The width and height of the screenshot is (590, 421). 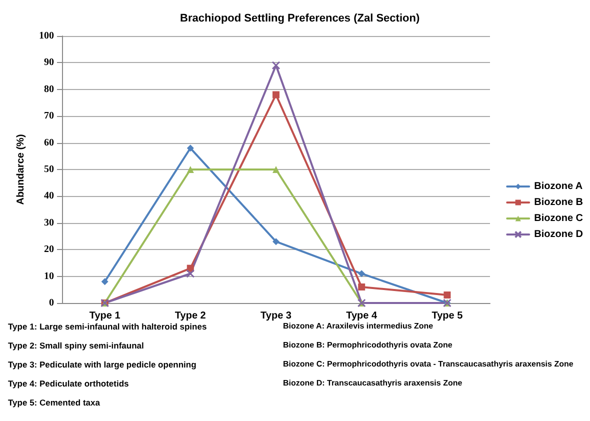 What do you see at coordinates (49, 142) in the screenshot?
I see `y-tick-label: 60` at bounding box center [49, 142].